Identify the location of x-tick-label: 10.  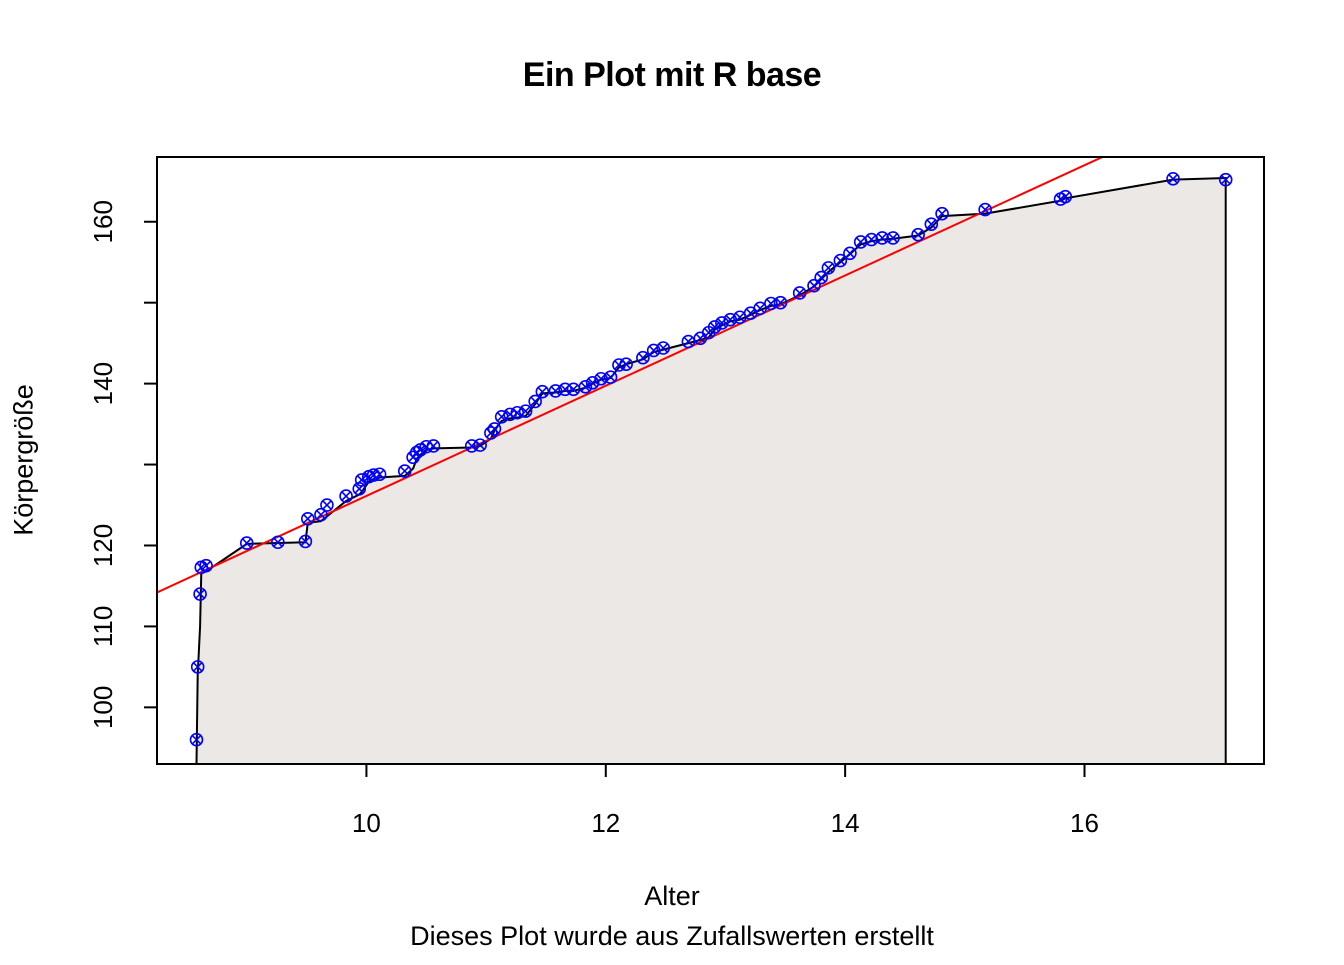
(366, 823).